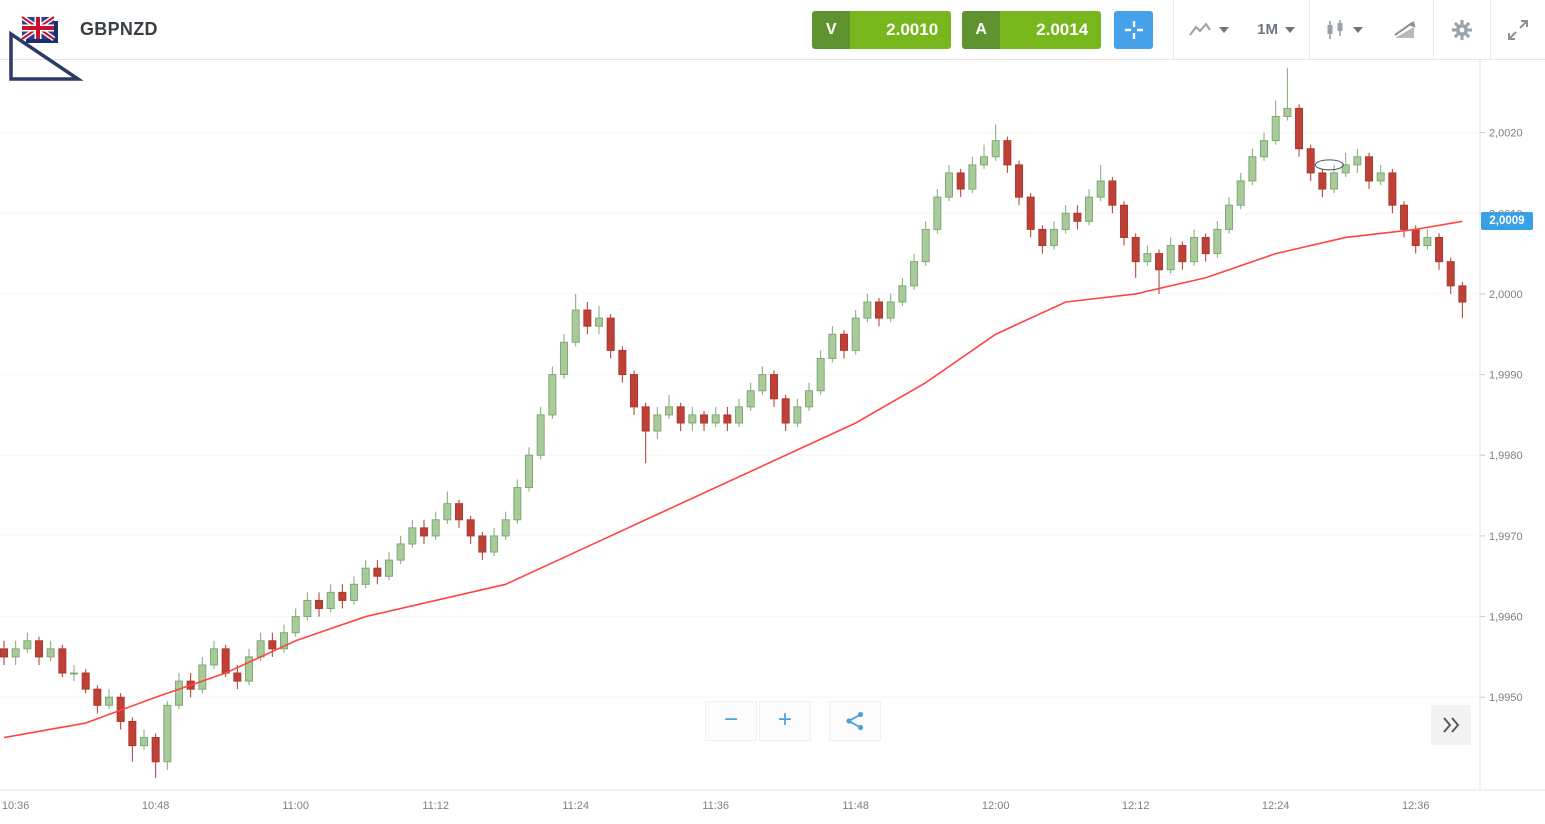 Image resolution: width=1545 pixels, height=824 pixels. I want to click on time-tick-label: 11:12, so click(435, 806).